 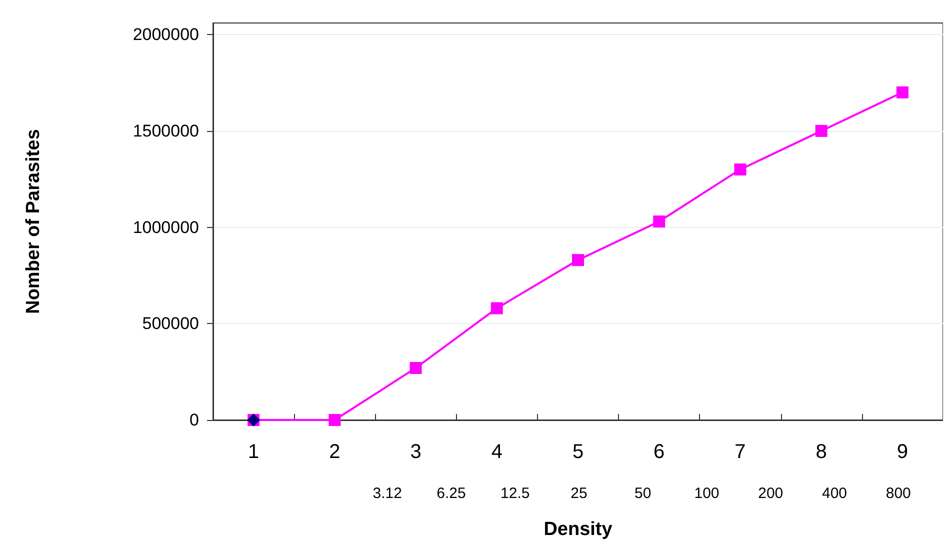 I want to click on text: 400, so click(x=835, y=493).